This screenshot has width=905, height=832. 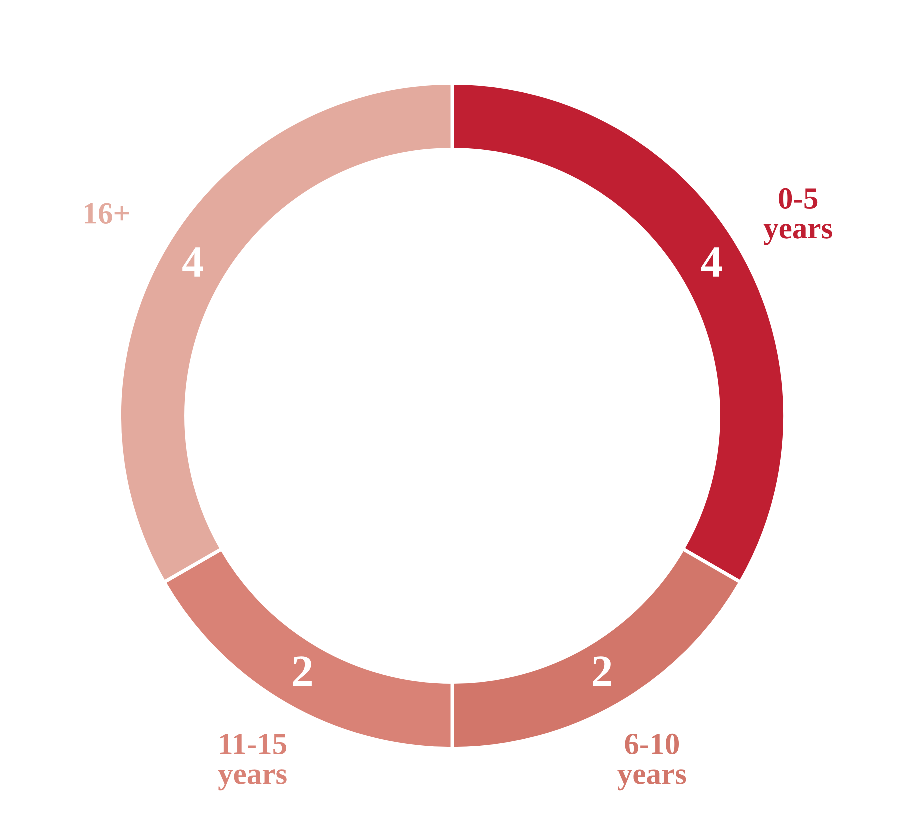 What do you see at coordinates (107, 213) in the screenshot?
I see `slice-label: 16+` at bounding box center [107, 213].